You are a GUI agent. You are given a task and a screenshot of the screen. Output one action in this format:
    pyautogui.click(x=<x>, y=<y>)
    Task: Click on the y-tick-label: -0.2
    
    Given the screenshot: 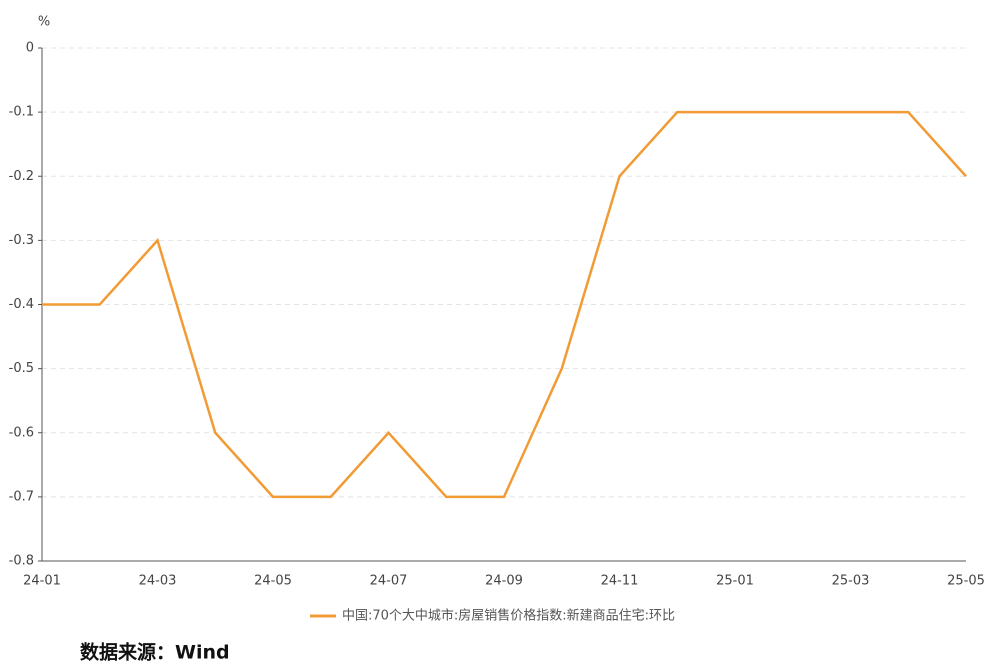 What is the action you would take?
    pyautogui.click(x=21, y=176)
    